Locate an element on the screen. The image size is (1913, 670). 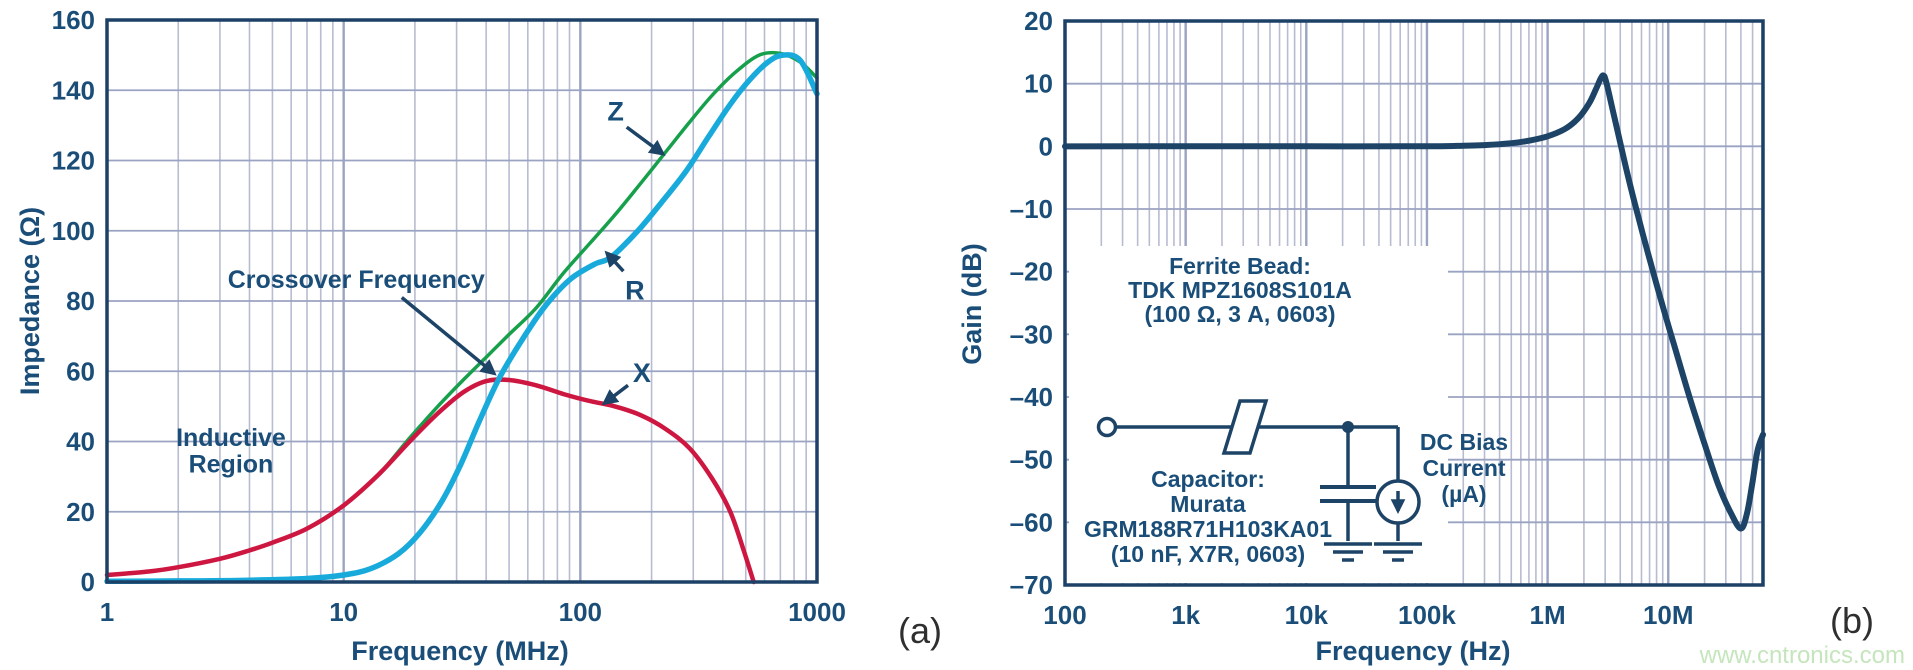
inset-capacitor-line2: Murata is located at coordinates (1208, 504).